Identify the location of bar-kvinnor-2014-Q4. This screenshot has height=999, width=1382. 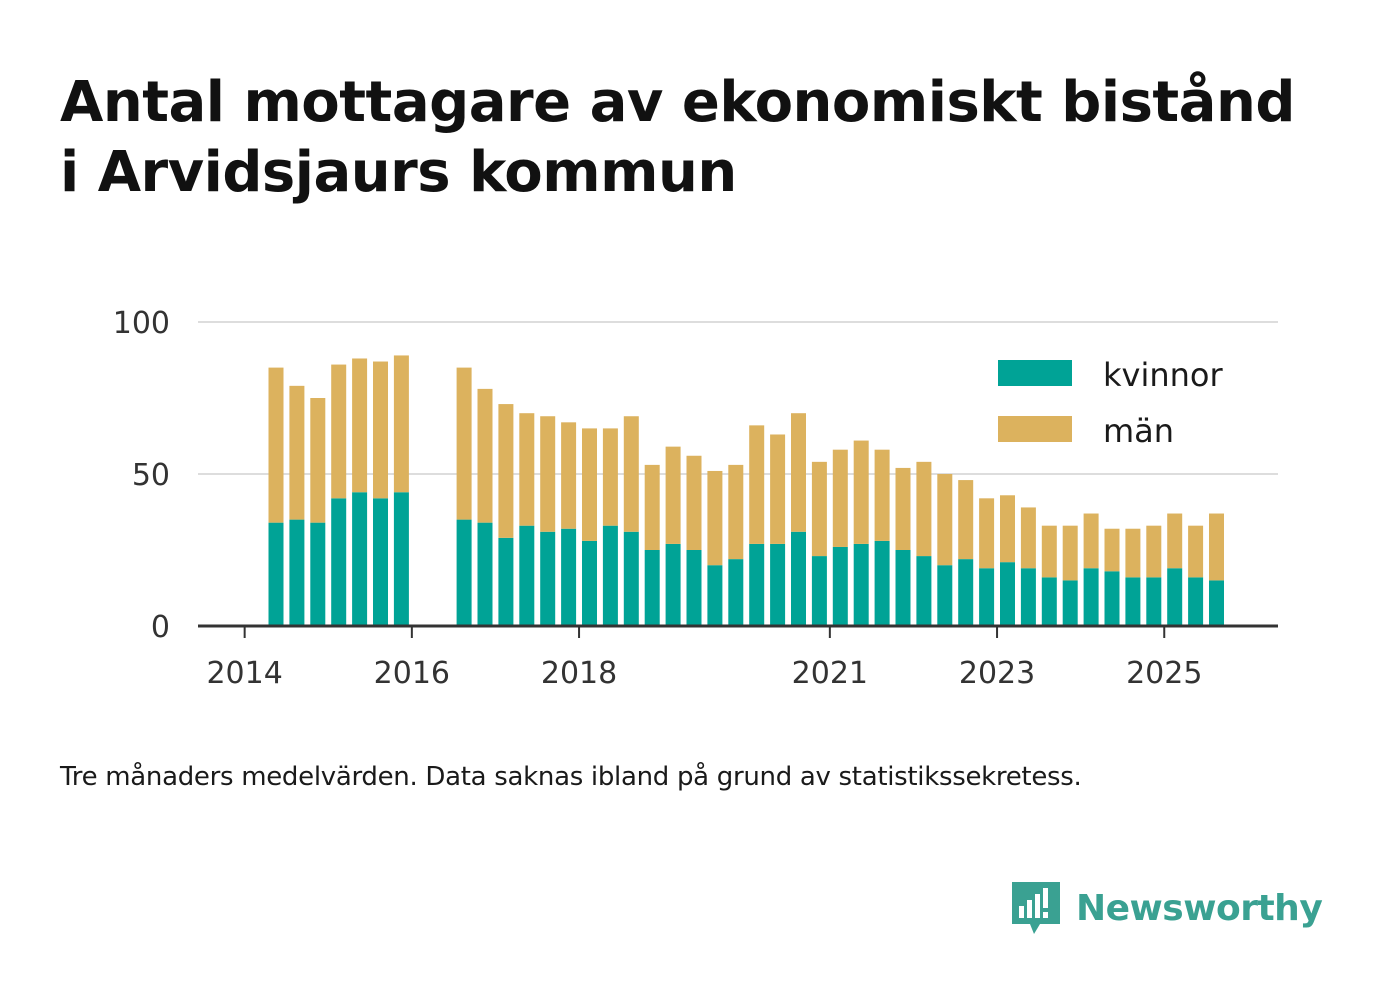
(318, 574).